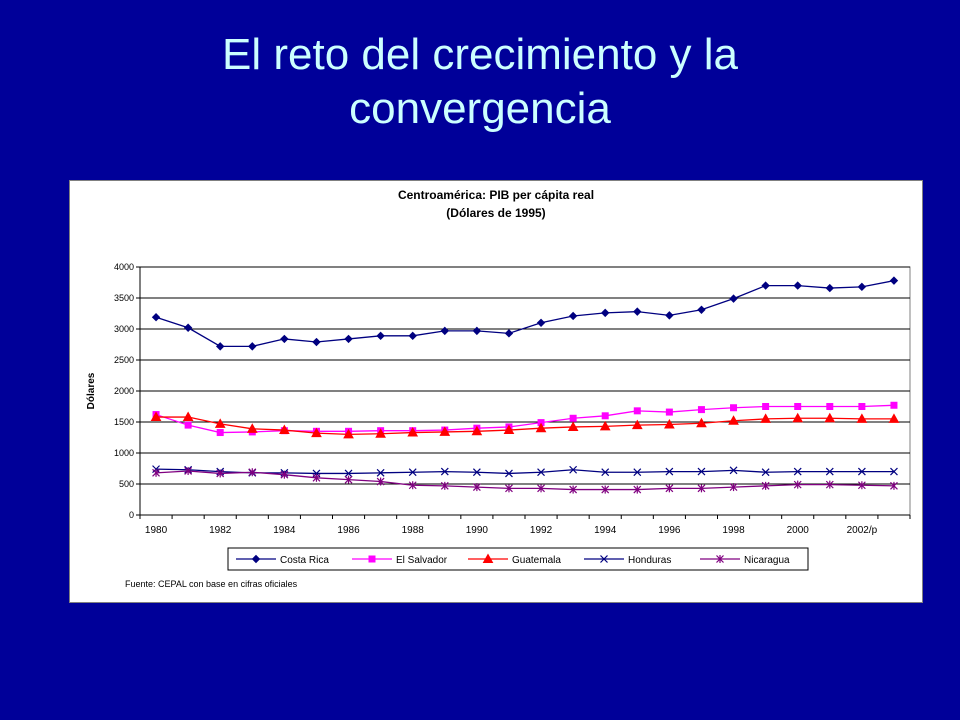  Describe the element at coordinates (480, 108) in the screenshot. I see `slide-title-line-2: convergencia` at that location.